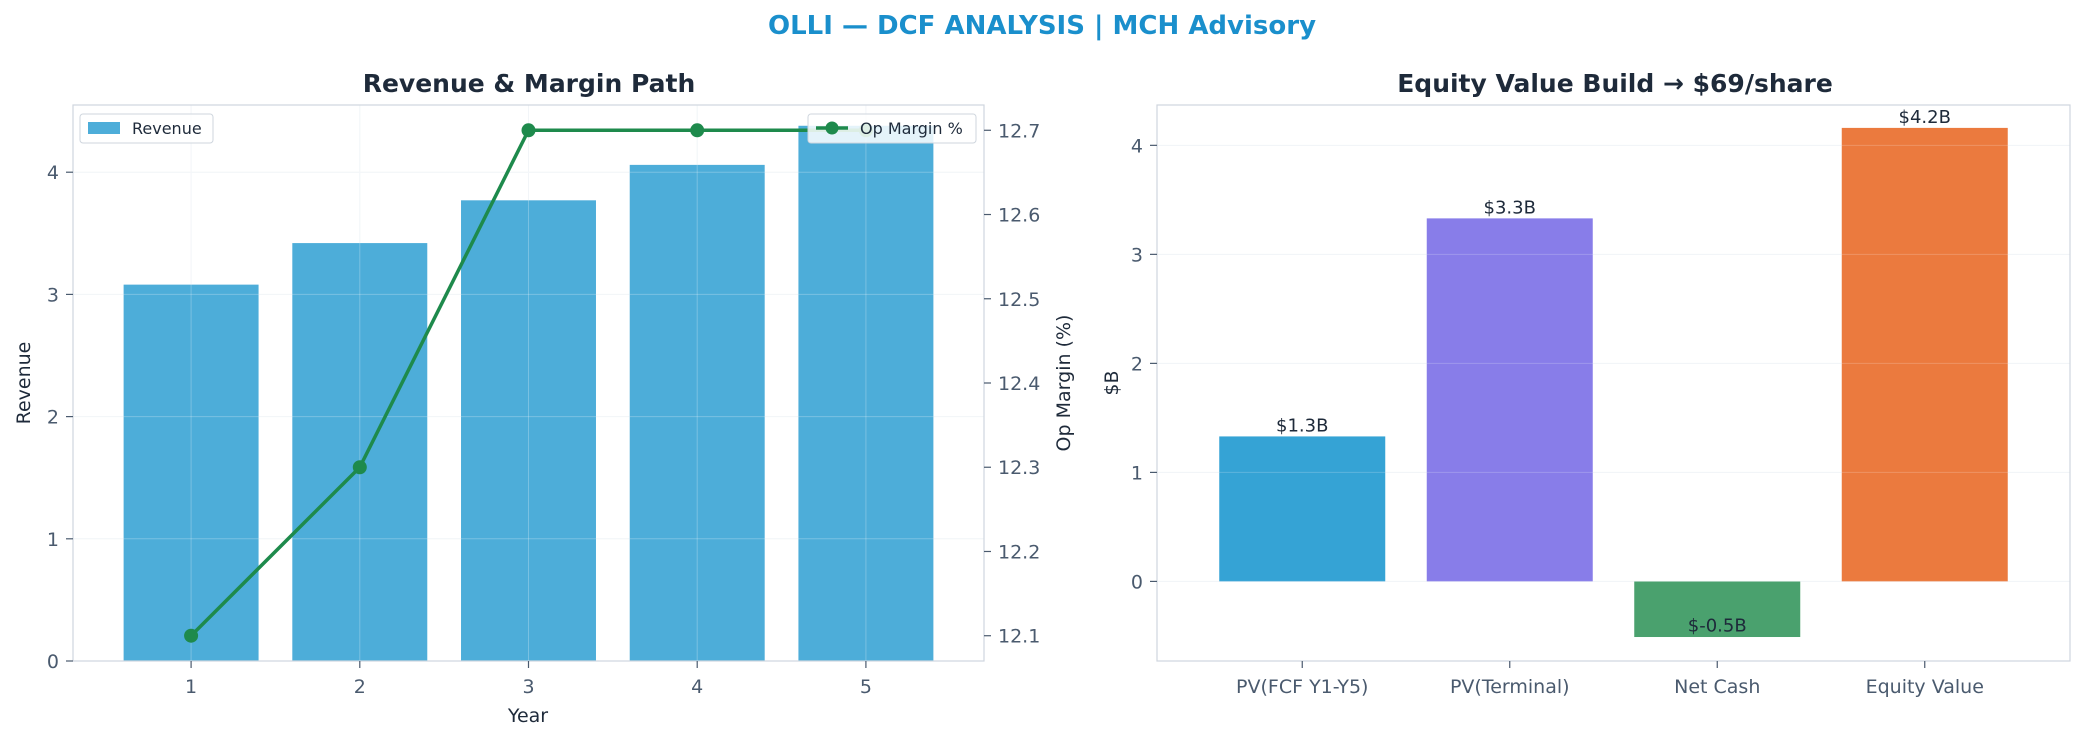 This screenshot has width=2084, height=742. What do you see at coordinates (697, 687) in the screenshot?
I see `revenue-x-tick-label: 4` at bounding box center [697, 687].